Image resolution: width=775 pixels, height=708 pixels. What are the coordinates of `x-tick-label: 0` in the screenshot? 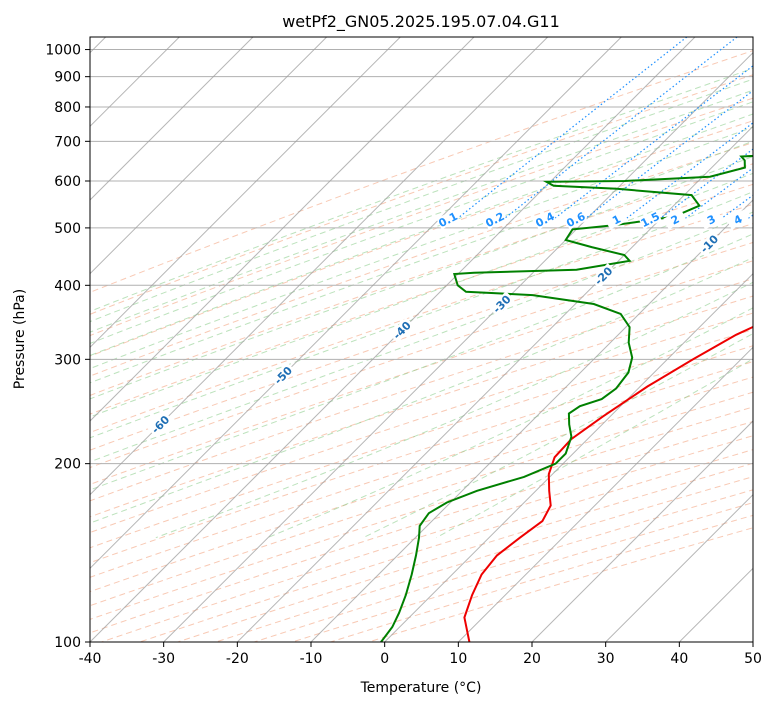 It's located at (384, 659).